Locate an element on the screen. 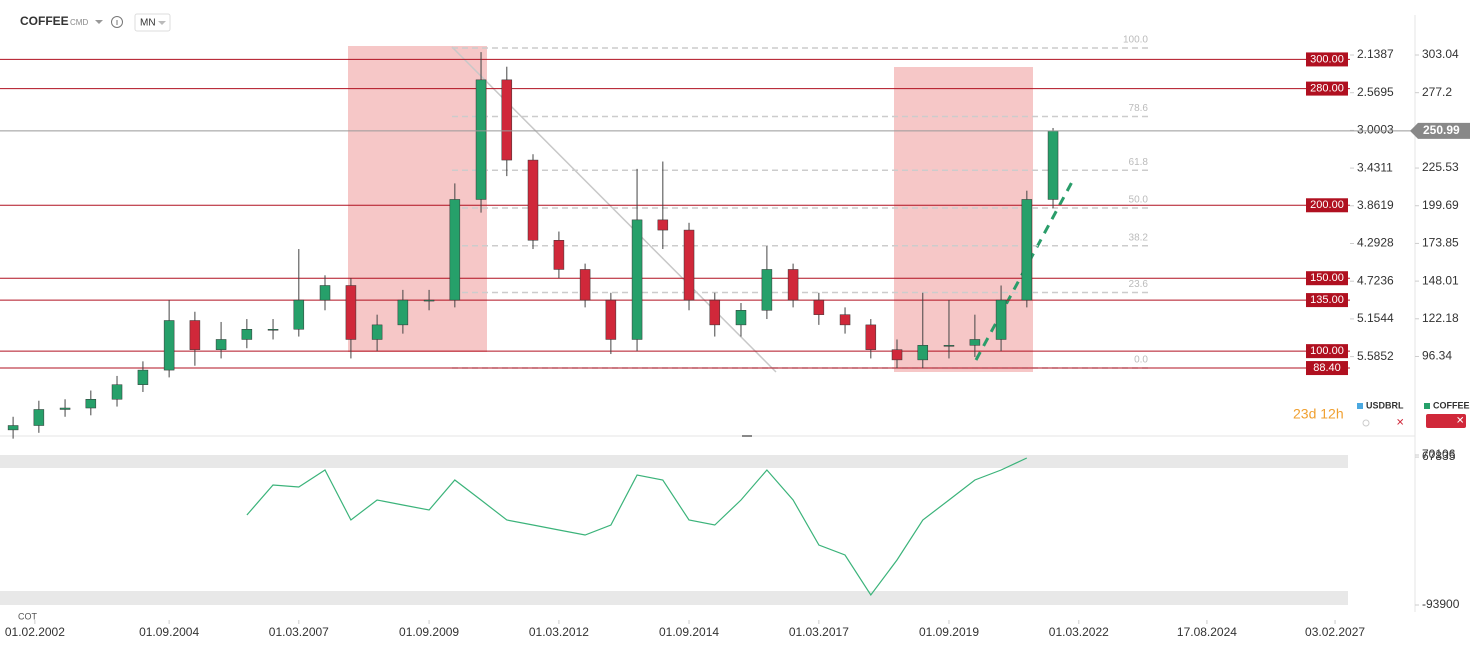 The height and width of the screenshot is (650, 1482). indicator-label: COT is located at coordinates (28, 616).